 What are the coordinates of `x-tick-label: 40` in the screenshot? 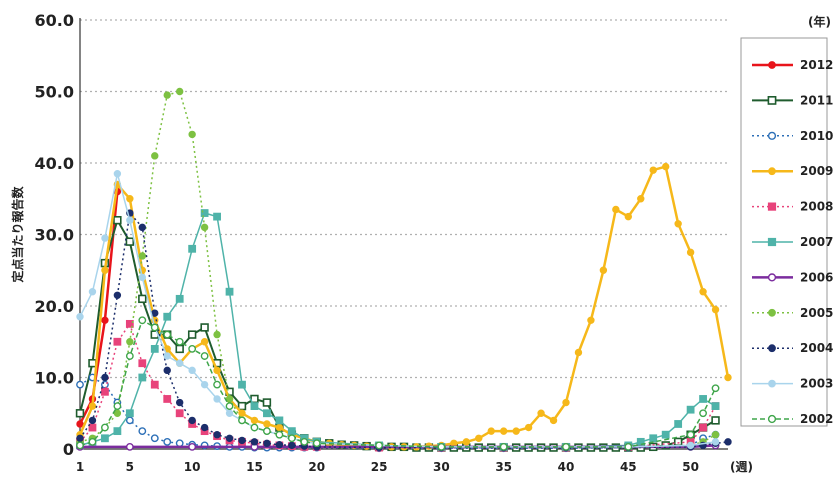 It's located at (566, 467).